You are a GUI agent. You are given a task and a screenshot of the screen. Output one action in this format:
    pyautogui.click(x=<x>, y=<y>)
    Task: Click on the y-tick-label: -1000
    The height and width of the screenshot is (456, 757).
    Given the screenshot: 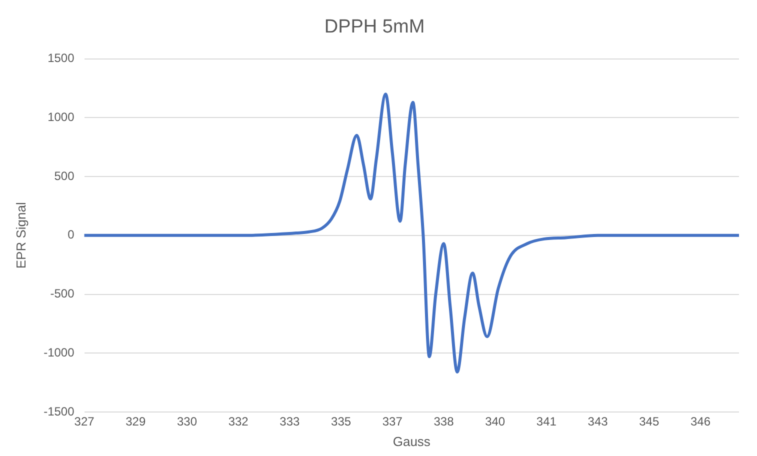 What is the action you would take?
    pyautogui.click(x=59, y=352)
    